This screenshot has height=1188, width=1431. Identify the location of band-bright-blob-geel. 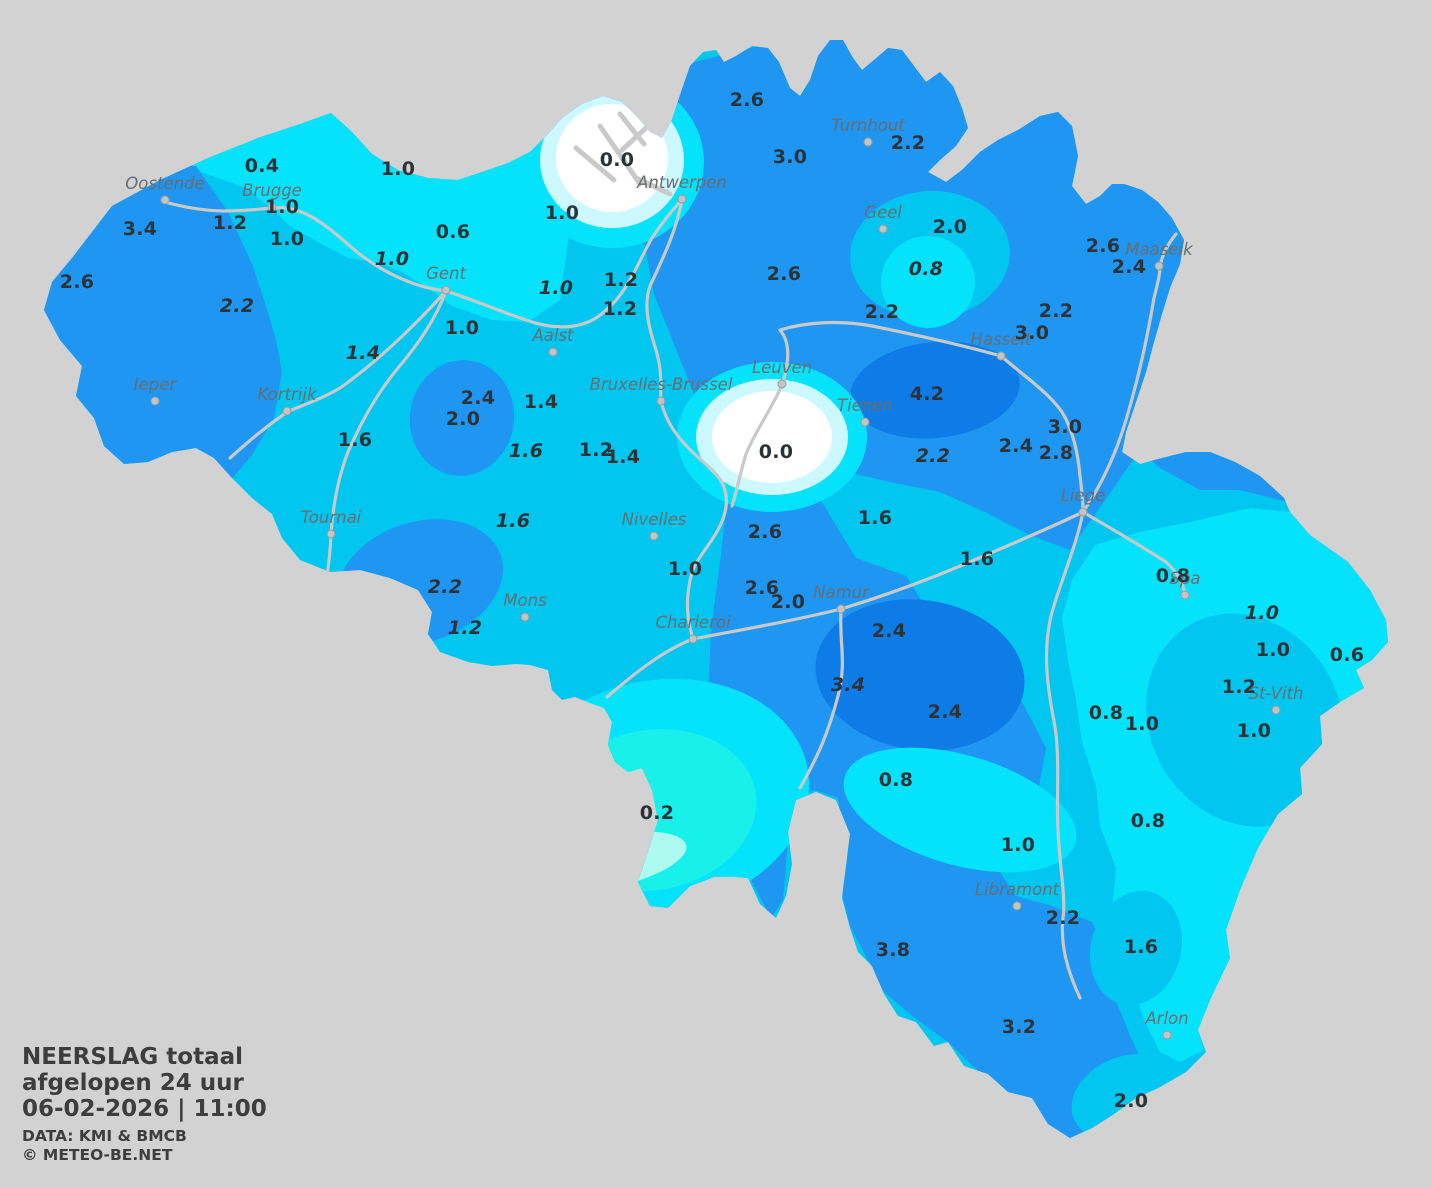
(928, 282).